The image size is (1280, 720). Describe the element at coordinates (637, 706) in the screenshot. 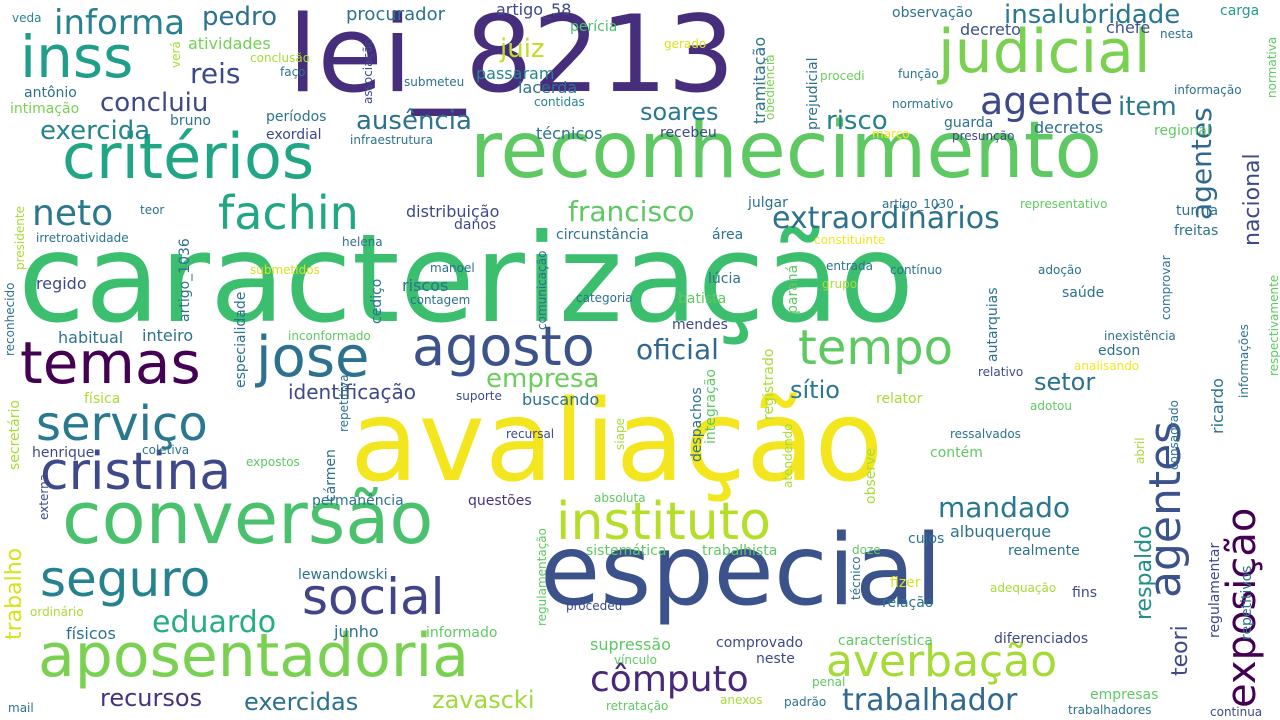

I see `word-retrata-o: retratação` at that location.